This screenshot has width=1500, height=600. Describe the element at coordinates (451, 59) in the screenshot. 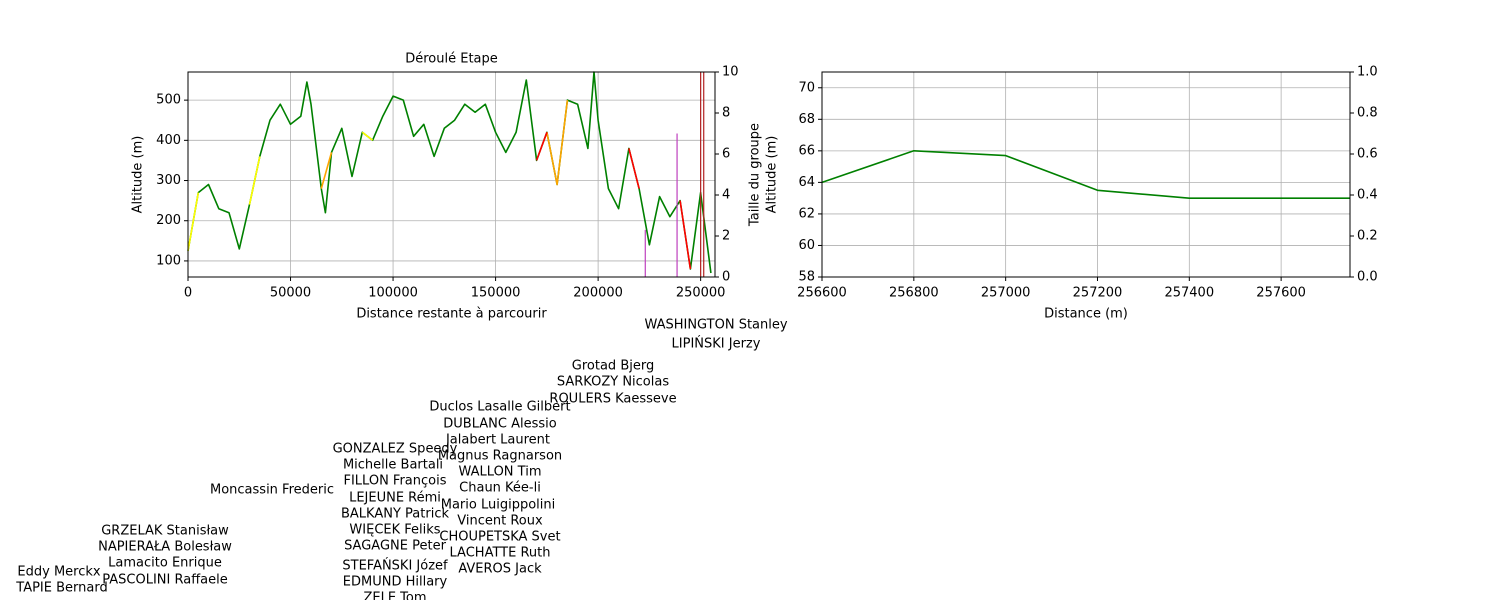

I see `chart-title: Déroulé Etape` at that location.